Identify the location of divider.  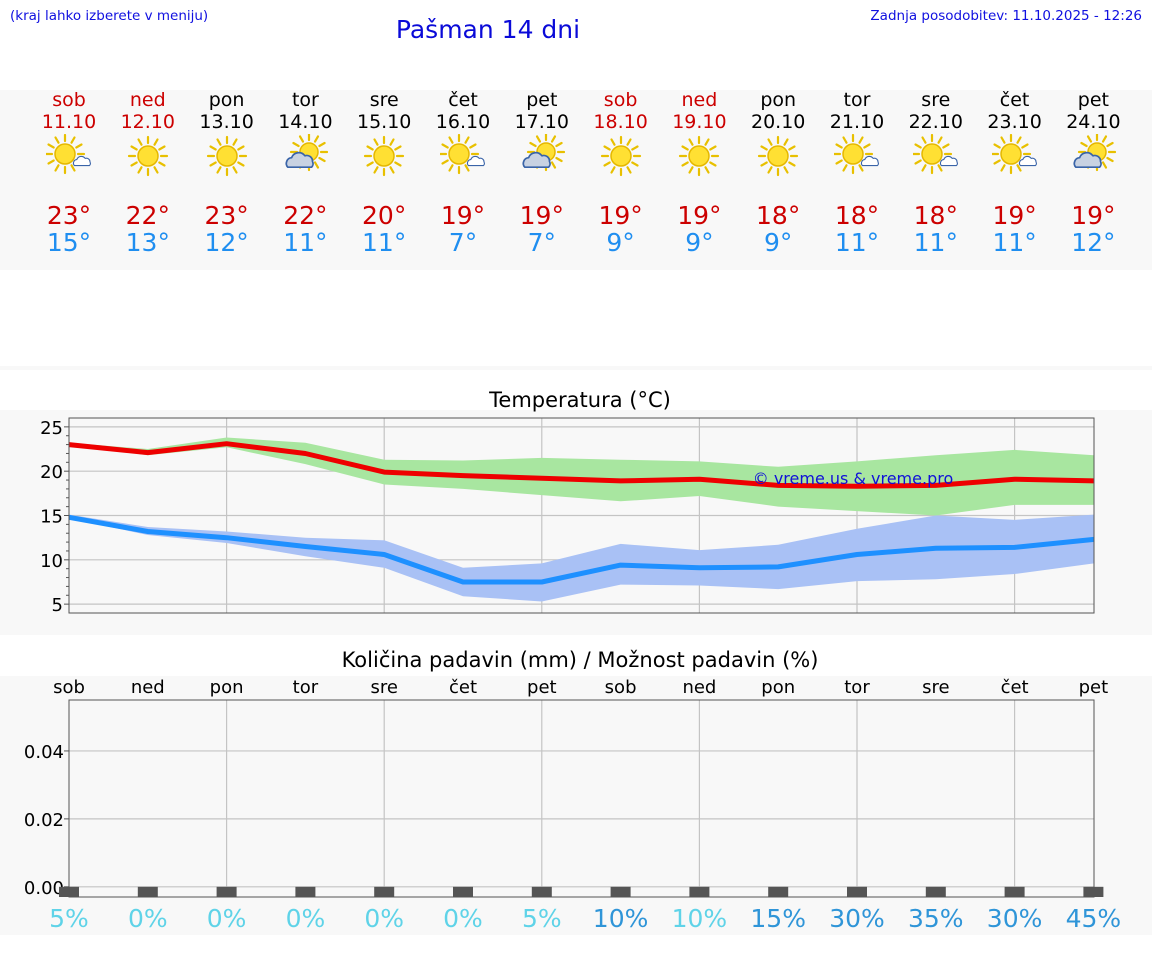
(576, 368).